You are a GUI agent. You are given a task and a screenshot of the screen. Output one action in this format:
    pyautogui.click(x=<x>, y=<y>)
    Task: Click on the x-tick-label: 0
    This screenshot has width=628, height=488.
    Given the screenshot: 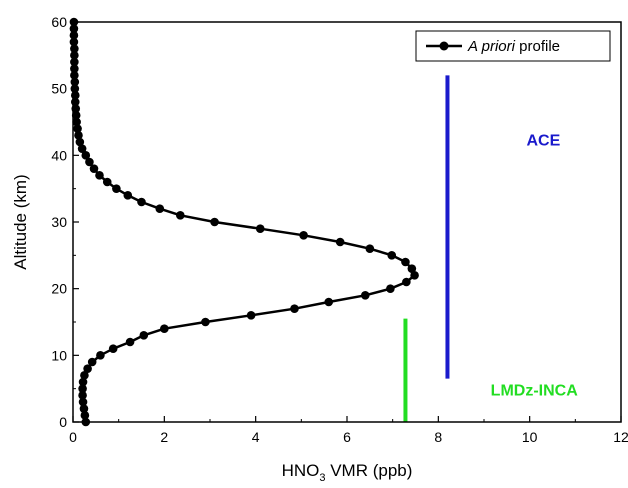 What is the action you would take?
    pyautogui.click(x=73, y=437)
    